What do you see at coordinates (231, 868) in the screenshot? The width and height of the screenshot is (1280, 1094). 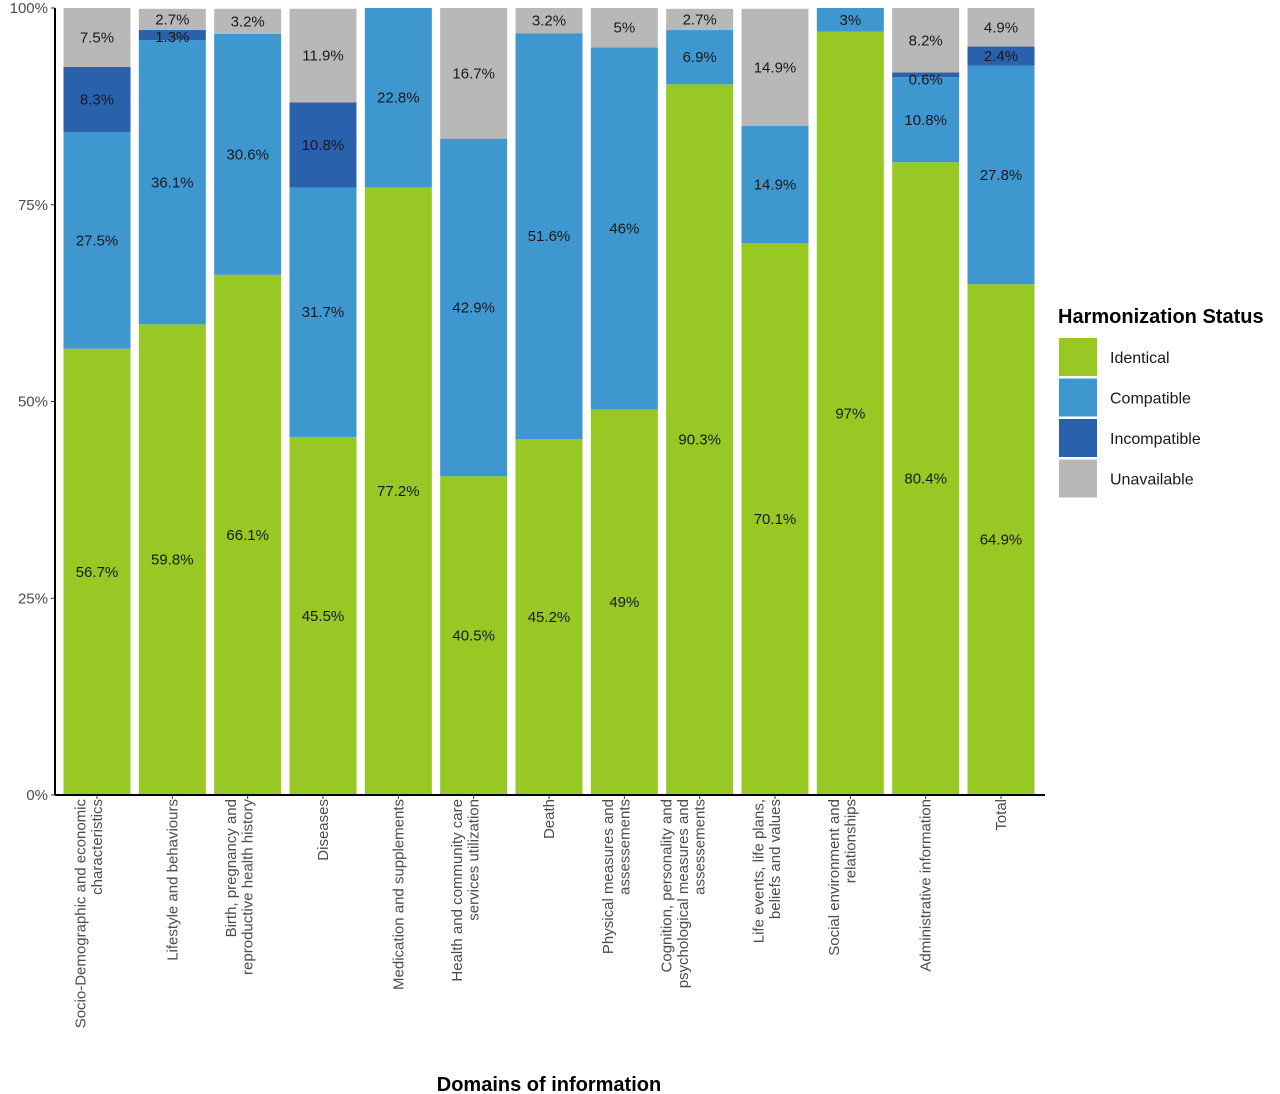 I see `x-category-label-line: Birth, pregnancy and` at bounding box center [231, 868].